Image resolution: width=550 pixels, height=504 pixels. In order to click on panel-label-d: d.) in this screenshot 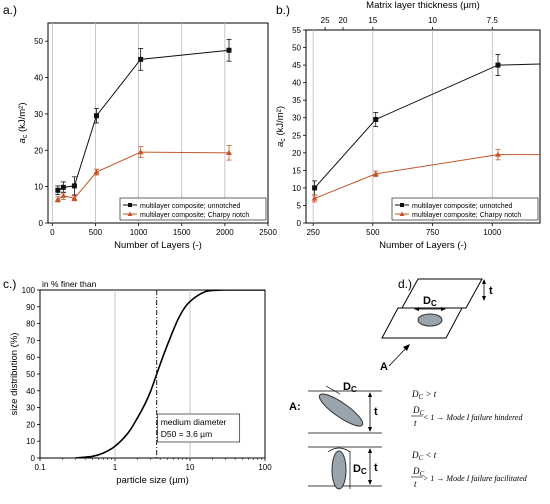, I will do `click(405, 284)`.